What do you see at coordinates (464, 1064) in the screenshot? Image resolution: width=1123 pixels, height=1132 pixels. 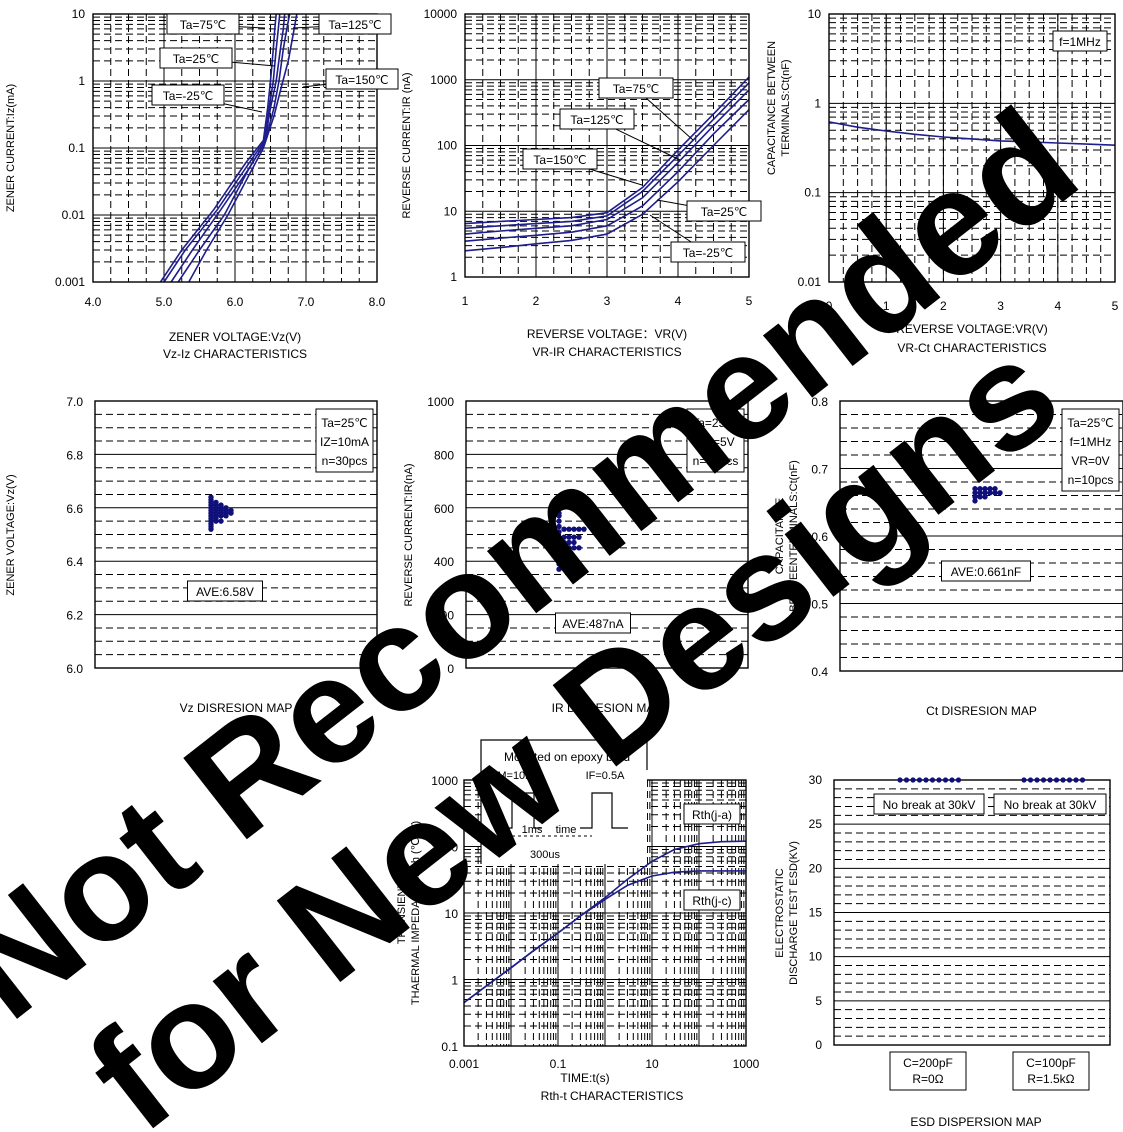 I see `x-tick-label: 0.001` at bounding box center [464, 1064].